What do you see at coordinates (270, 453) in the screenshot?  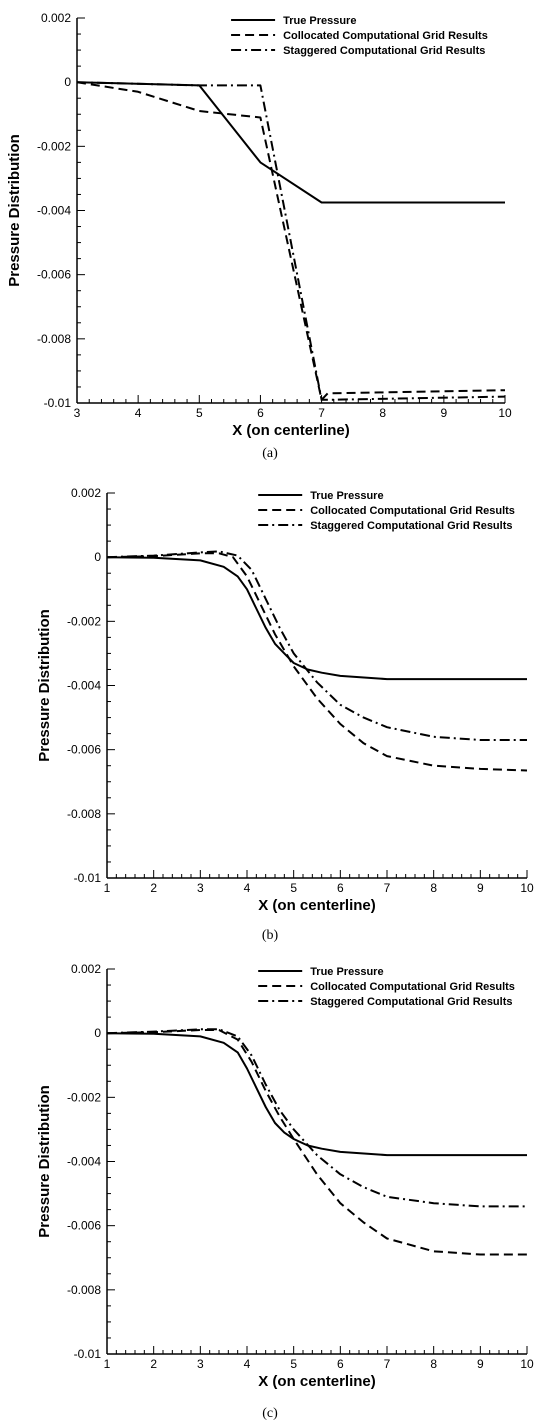 I see `panel-caption: (a)` at bounding box center [270, 453].